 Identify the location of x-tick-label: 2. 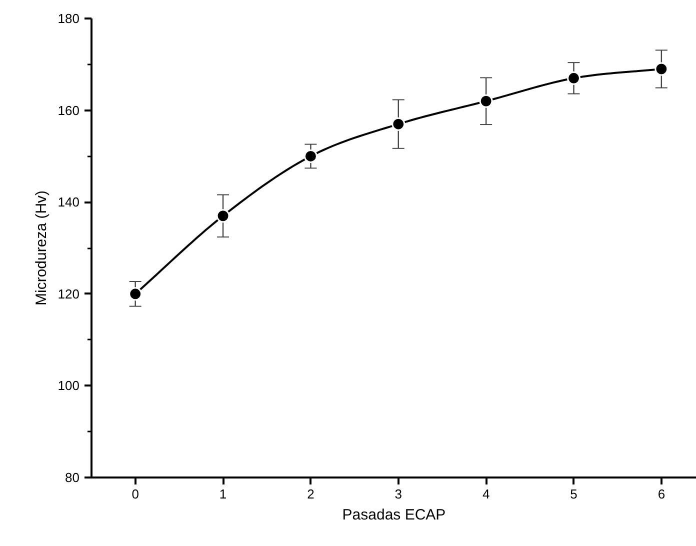
(310, 494).